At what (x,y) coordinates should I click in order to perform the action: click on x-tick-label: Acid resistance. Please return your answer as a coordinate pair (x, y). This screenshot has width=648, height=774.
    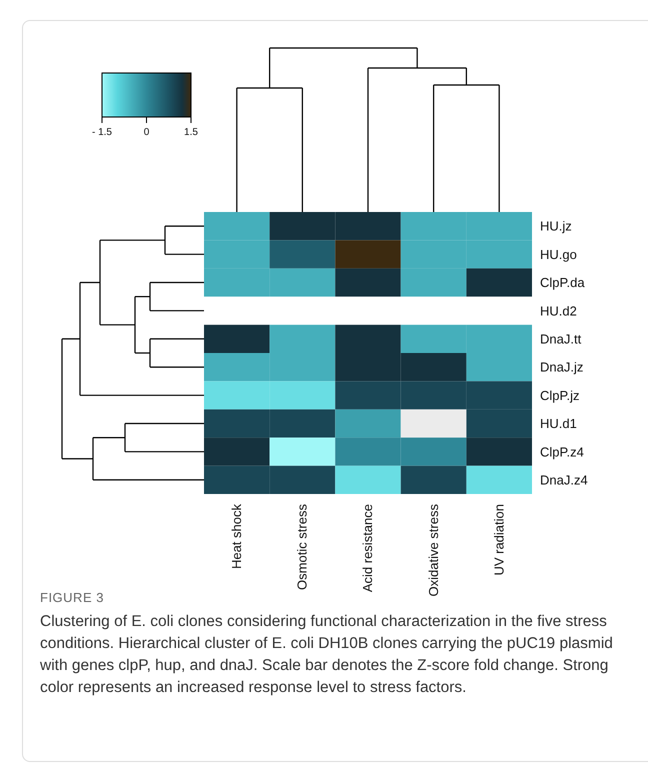
    Looking at the image, I should click on (368, 548).